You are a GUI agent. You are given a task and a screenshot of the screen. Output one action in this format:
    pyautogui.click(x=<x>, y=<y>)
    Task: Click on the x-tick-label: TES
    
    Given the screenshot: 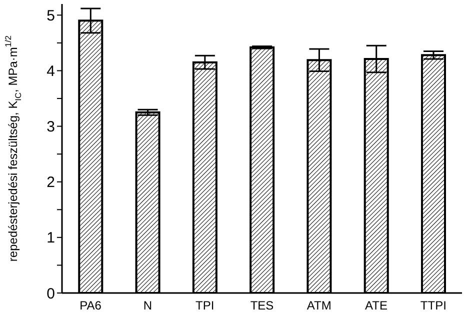 What is the action you would take?
    pyautogui.click(x=262, y=305)
    